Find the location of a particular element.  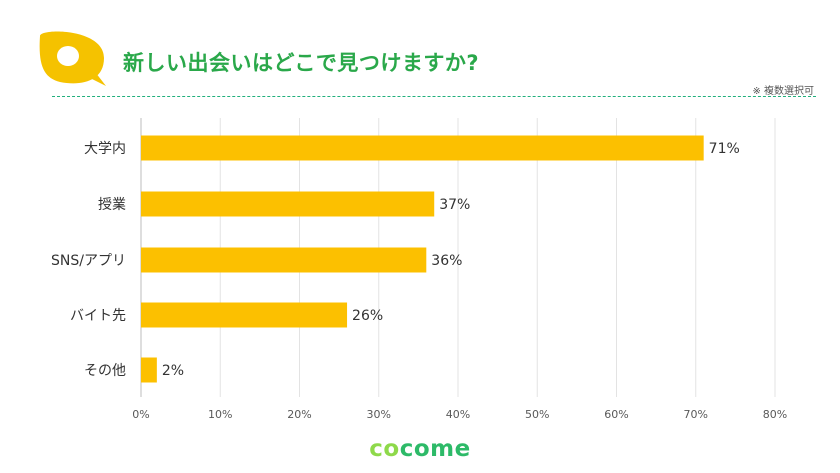

x-tick-label: 30% is located at coordinates (379, 414).